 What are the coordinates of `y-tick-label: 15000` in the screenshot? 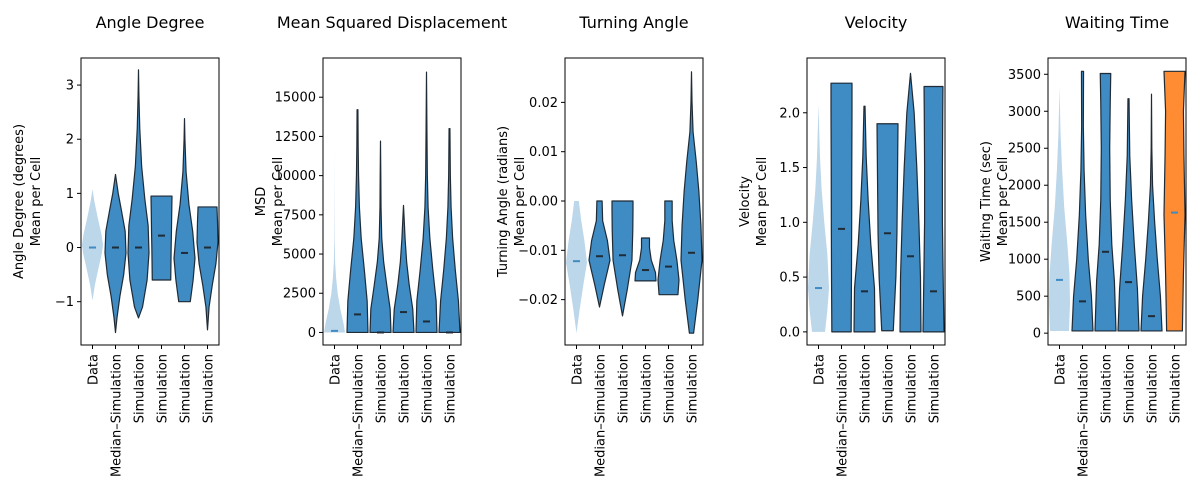 It's located at (295, 98).